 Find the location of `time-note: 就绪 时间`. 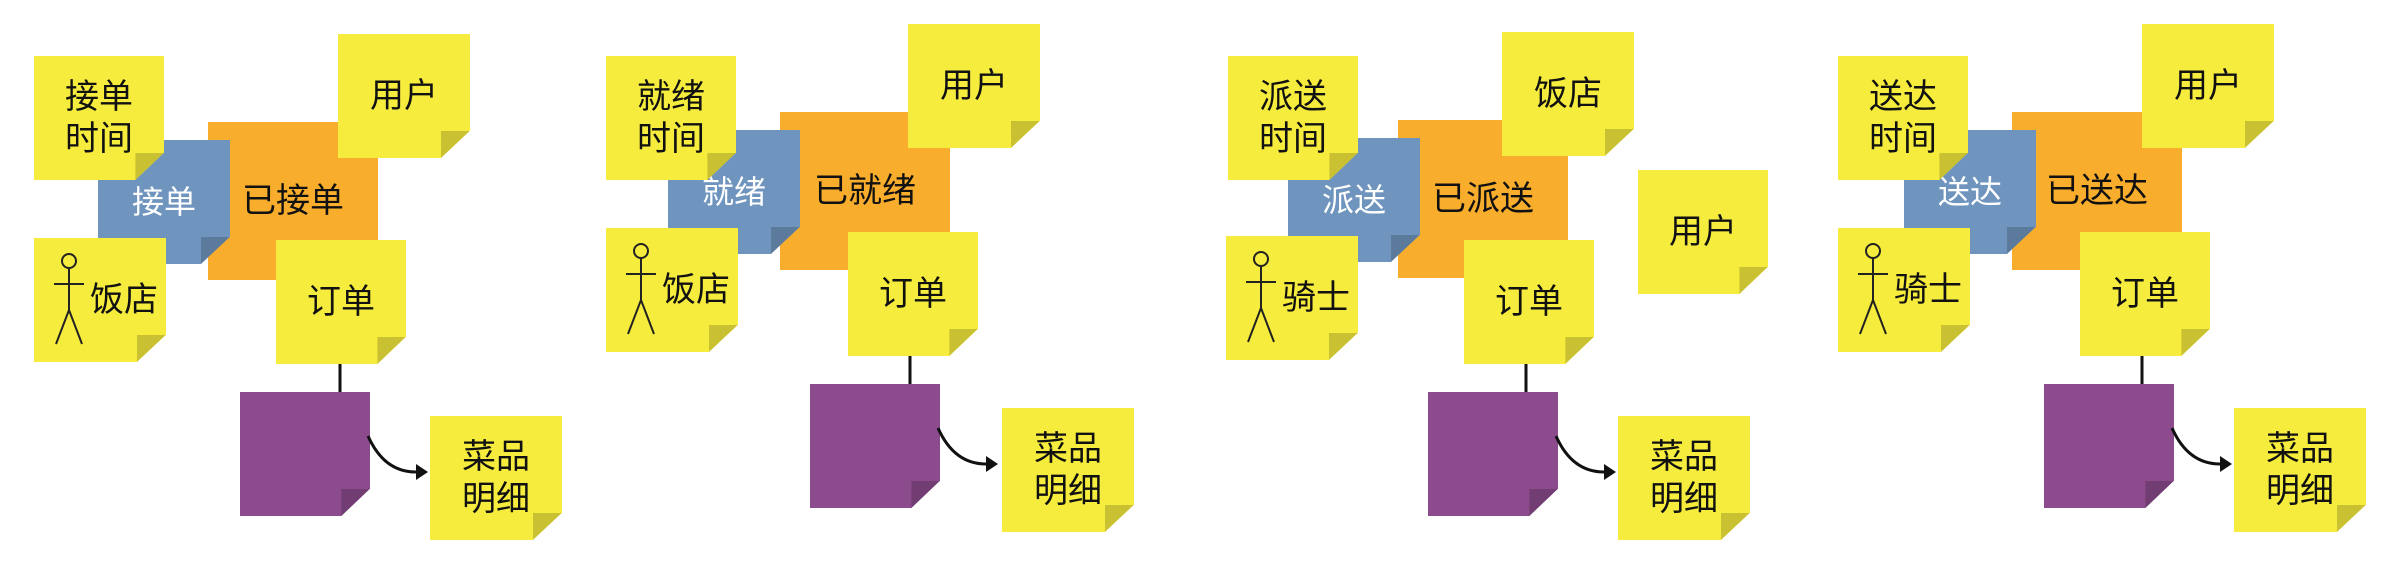

time-note: 就绪 时间 is located at coordinates (671, 118).